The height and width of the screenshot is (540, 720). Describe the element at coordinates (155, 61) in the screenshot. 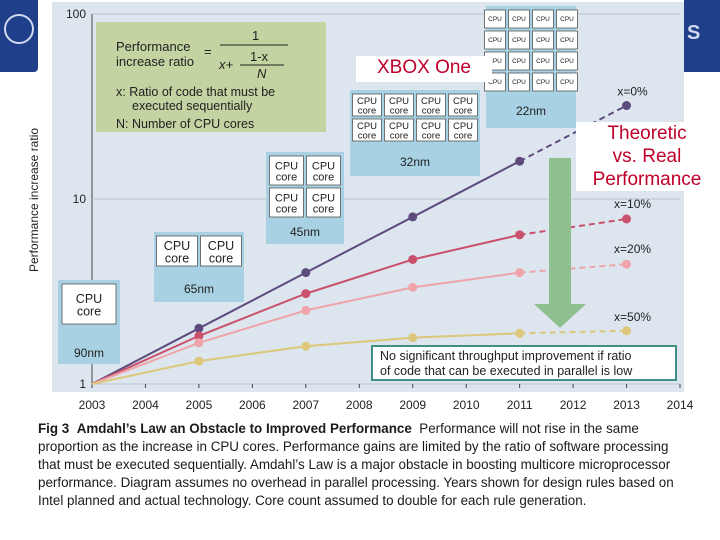

I see `formula-lhs-2: increase ratio` at that location.